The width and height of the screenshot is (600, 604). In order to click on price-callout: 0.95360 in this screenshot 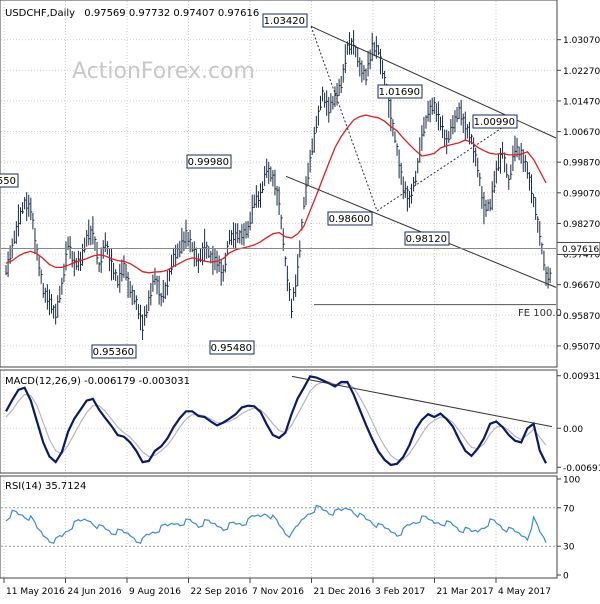, I will do `click(114, 351)`.